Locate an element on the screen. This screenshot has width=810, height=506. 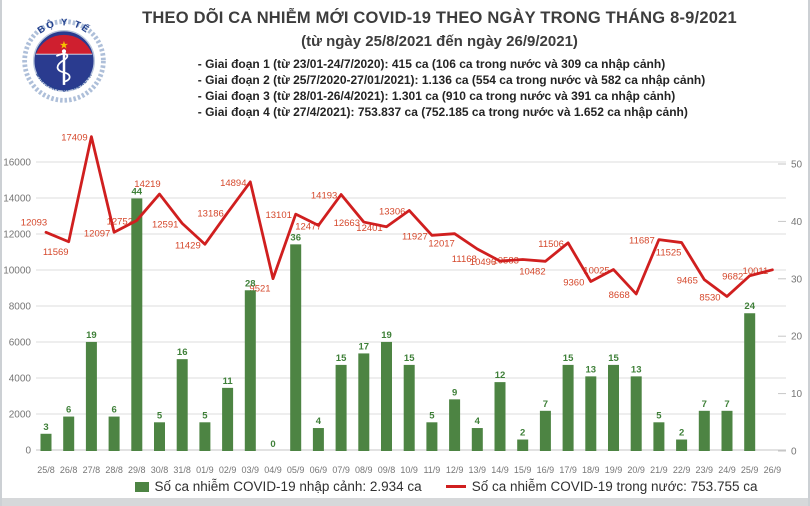
bar-value-label: 4 is located at coordinates (319, 421).